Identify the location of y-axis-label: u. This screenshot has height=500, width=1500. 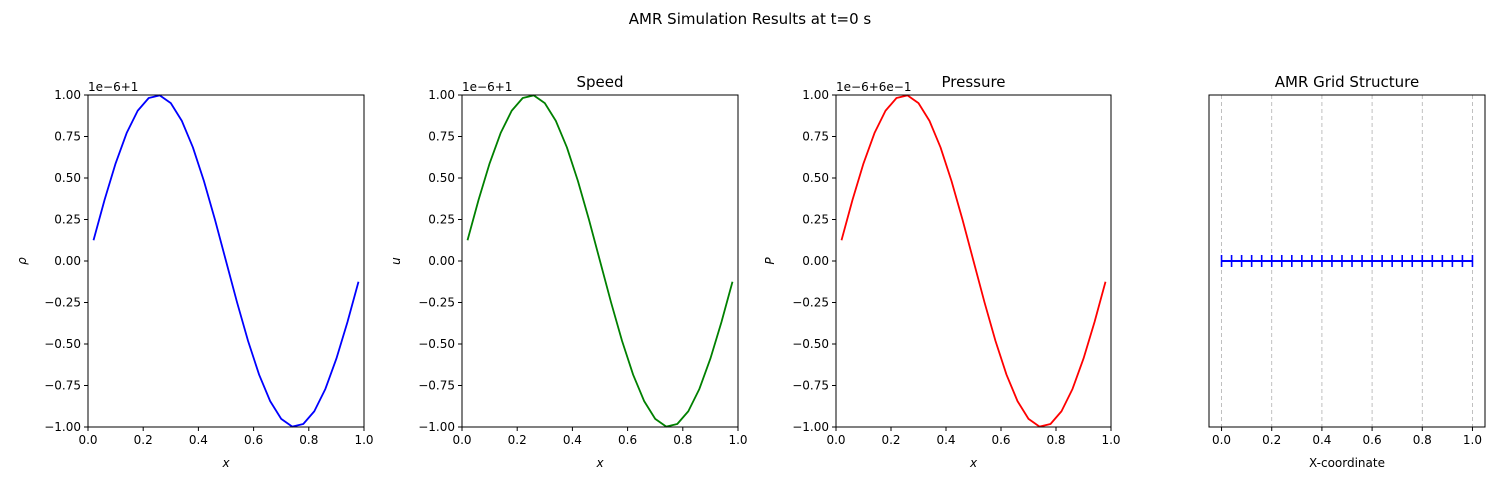
(396, 261).